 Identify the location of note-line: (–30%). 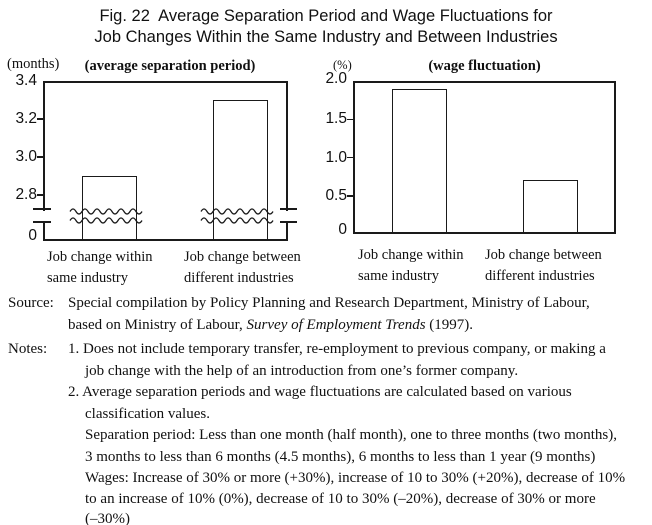
(107, 518).